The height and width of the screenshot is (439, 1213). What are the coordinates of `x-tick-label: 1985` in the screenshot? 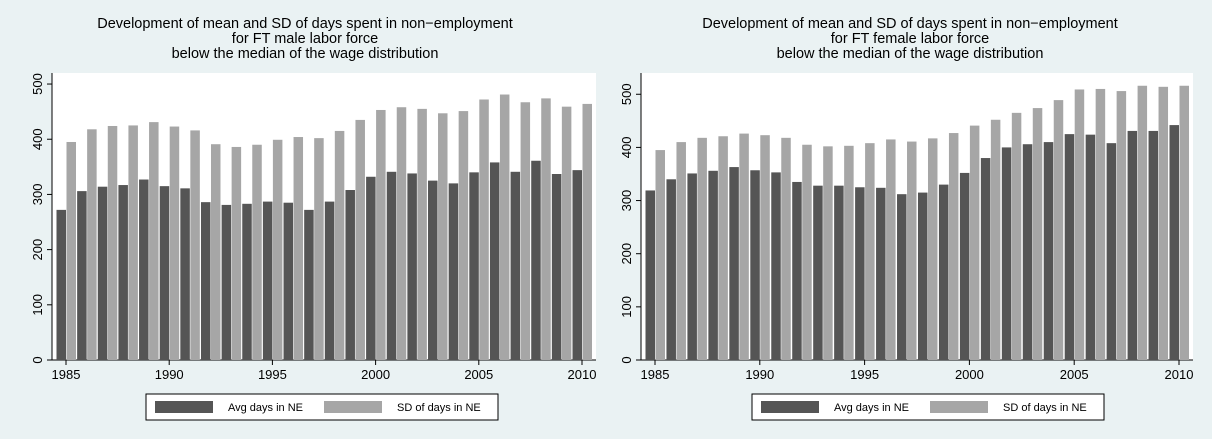 It's located at (655, 374).